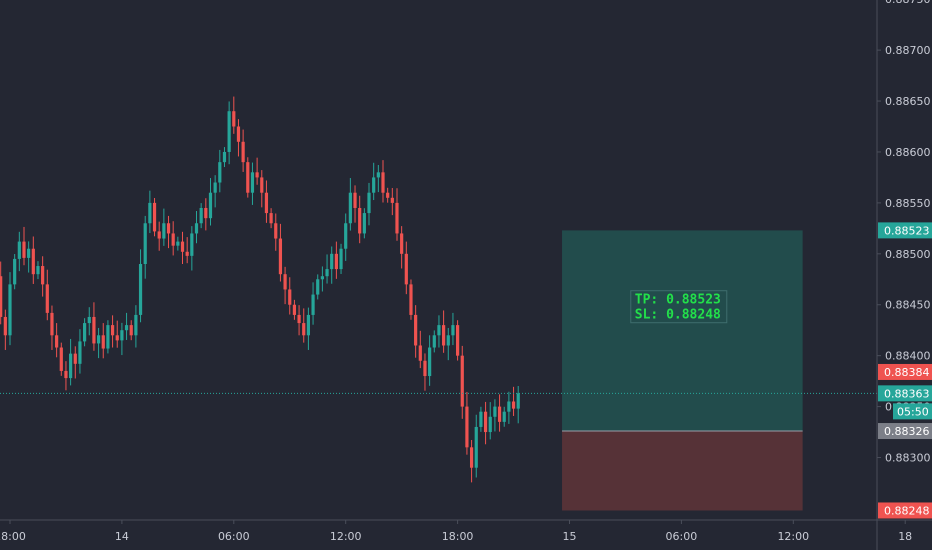 This screenshot has height=550, width=932. What do you see at coordinates (908, 101) in the screenshot?
I see `price-tick-label: 0.88650` at bounding box center [908, 101].